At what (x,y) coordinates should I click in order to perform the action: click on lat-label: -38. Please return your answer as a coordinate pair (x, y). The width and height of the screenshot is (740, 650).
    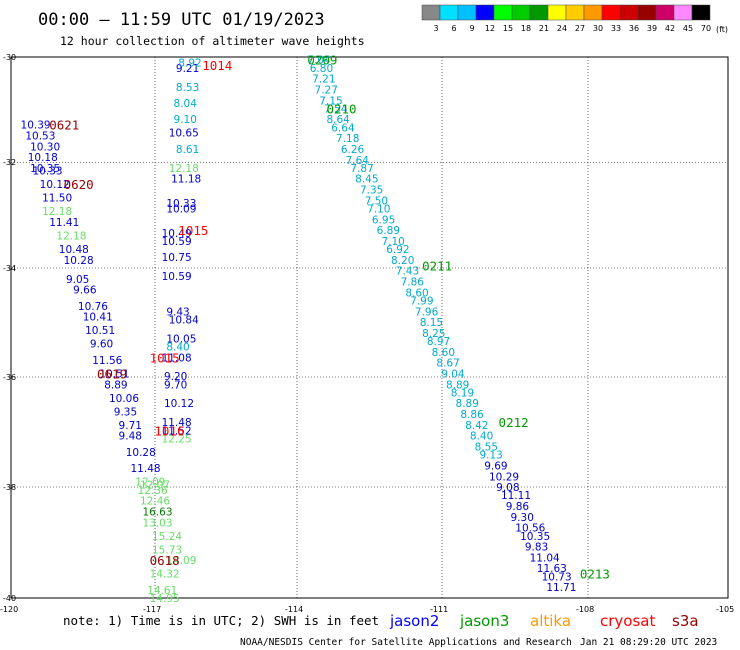
    Looking at the image, I should click on (9, 487).